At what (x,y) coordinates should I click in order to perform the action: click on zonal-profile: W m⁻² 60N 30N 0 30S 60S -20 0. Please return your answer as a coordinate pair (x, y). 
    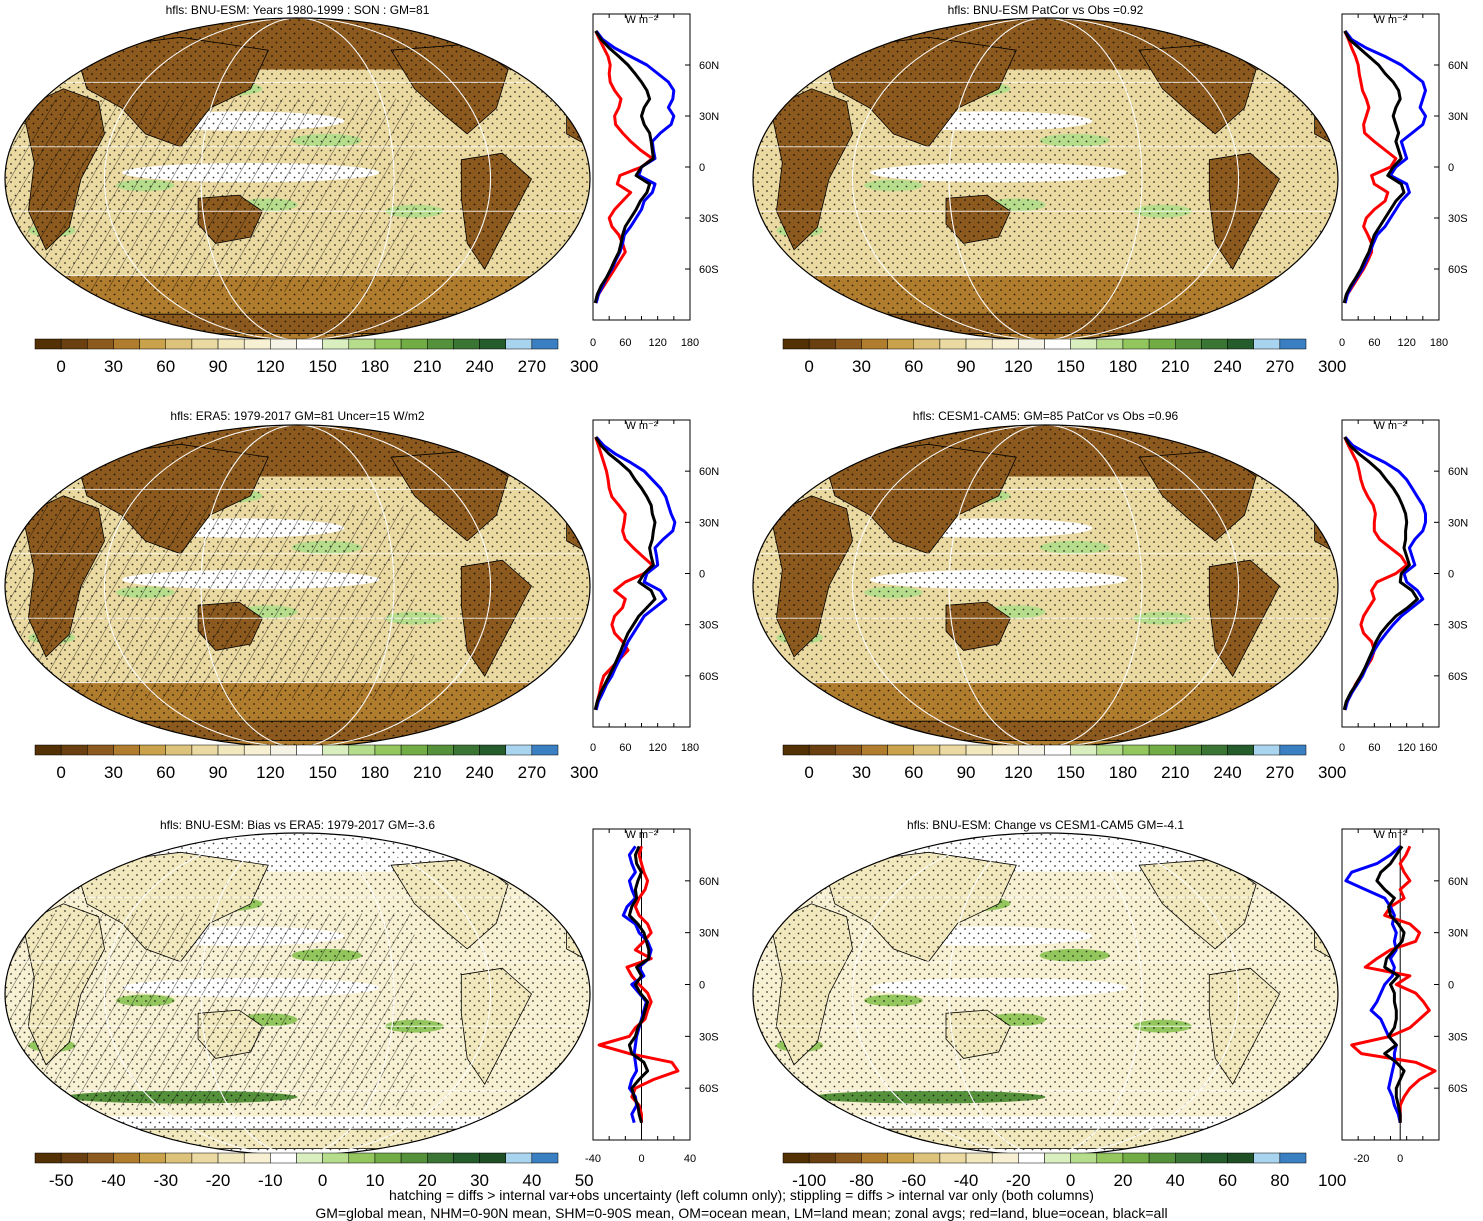
    Looking at the image, I should click on (1404, 996).